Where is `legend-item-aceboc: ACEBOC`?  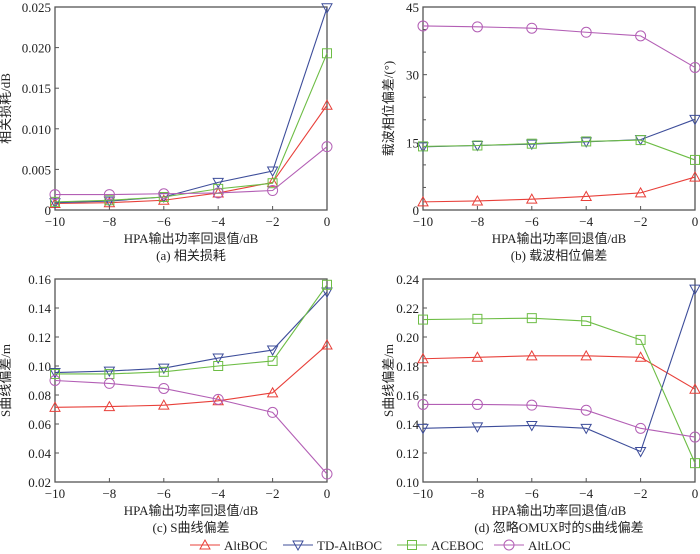
legend-item-aceboc: ACEBOC is located at coordinates (440, 545).